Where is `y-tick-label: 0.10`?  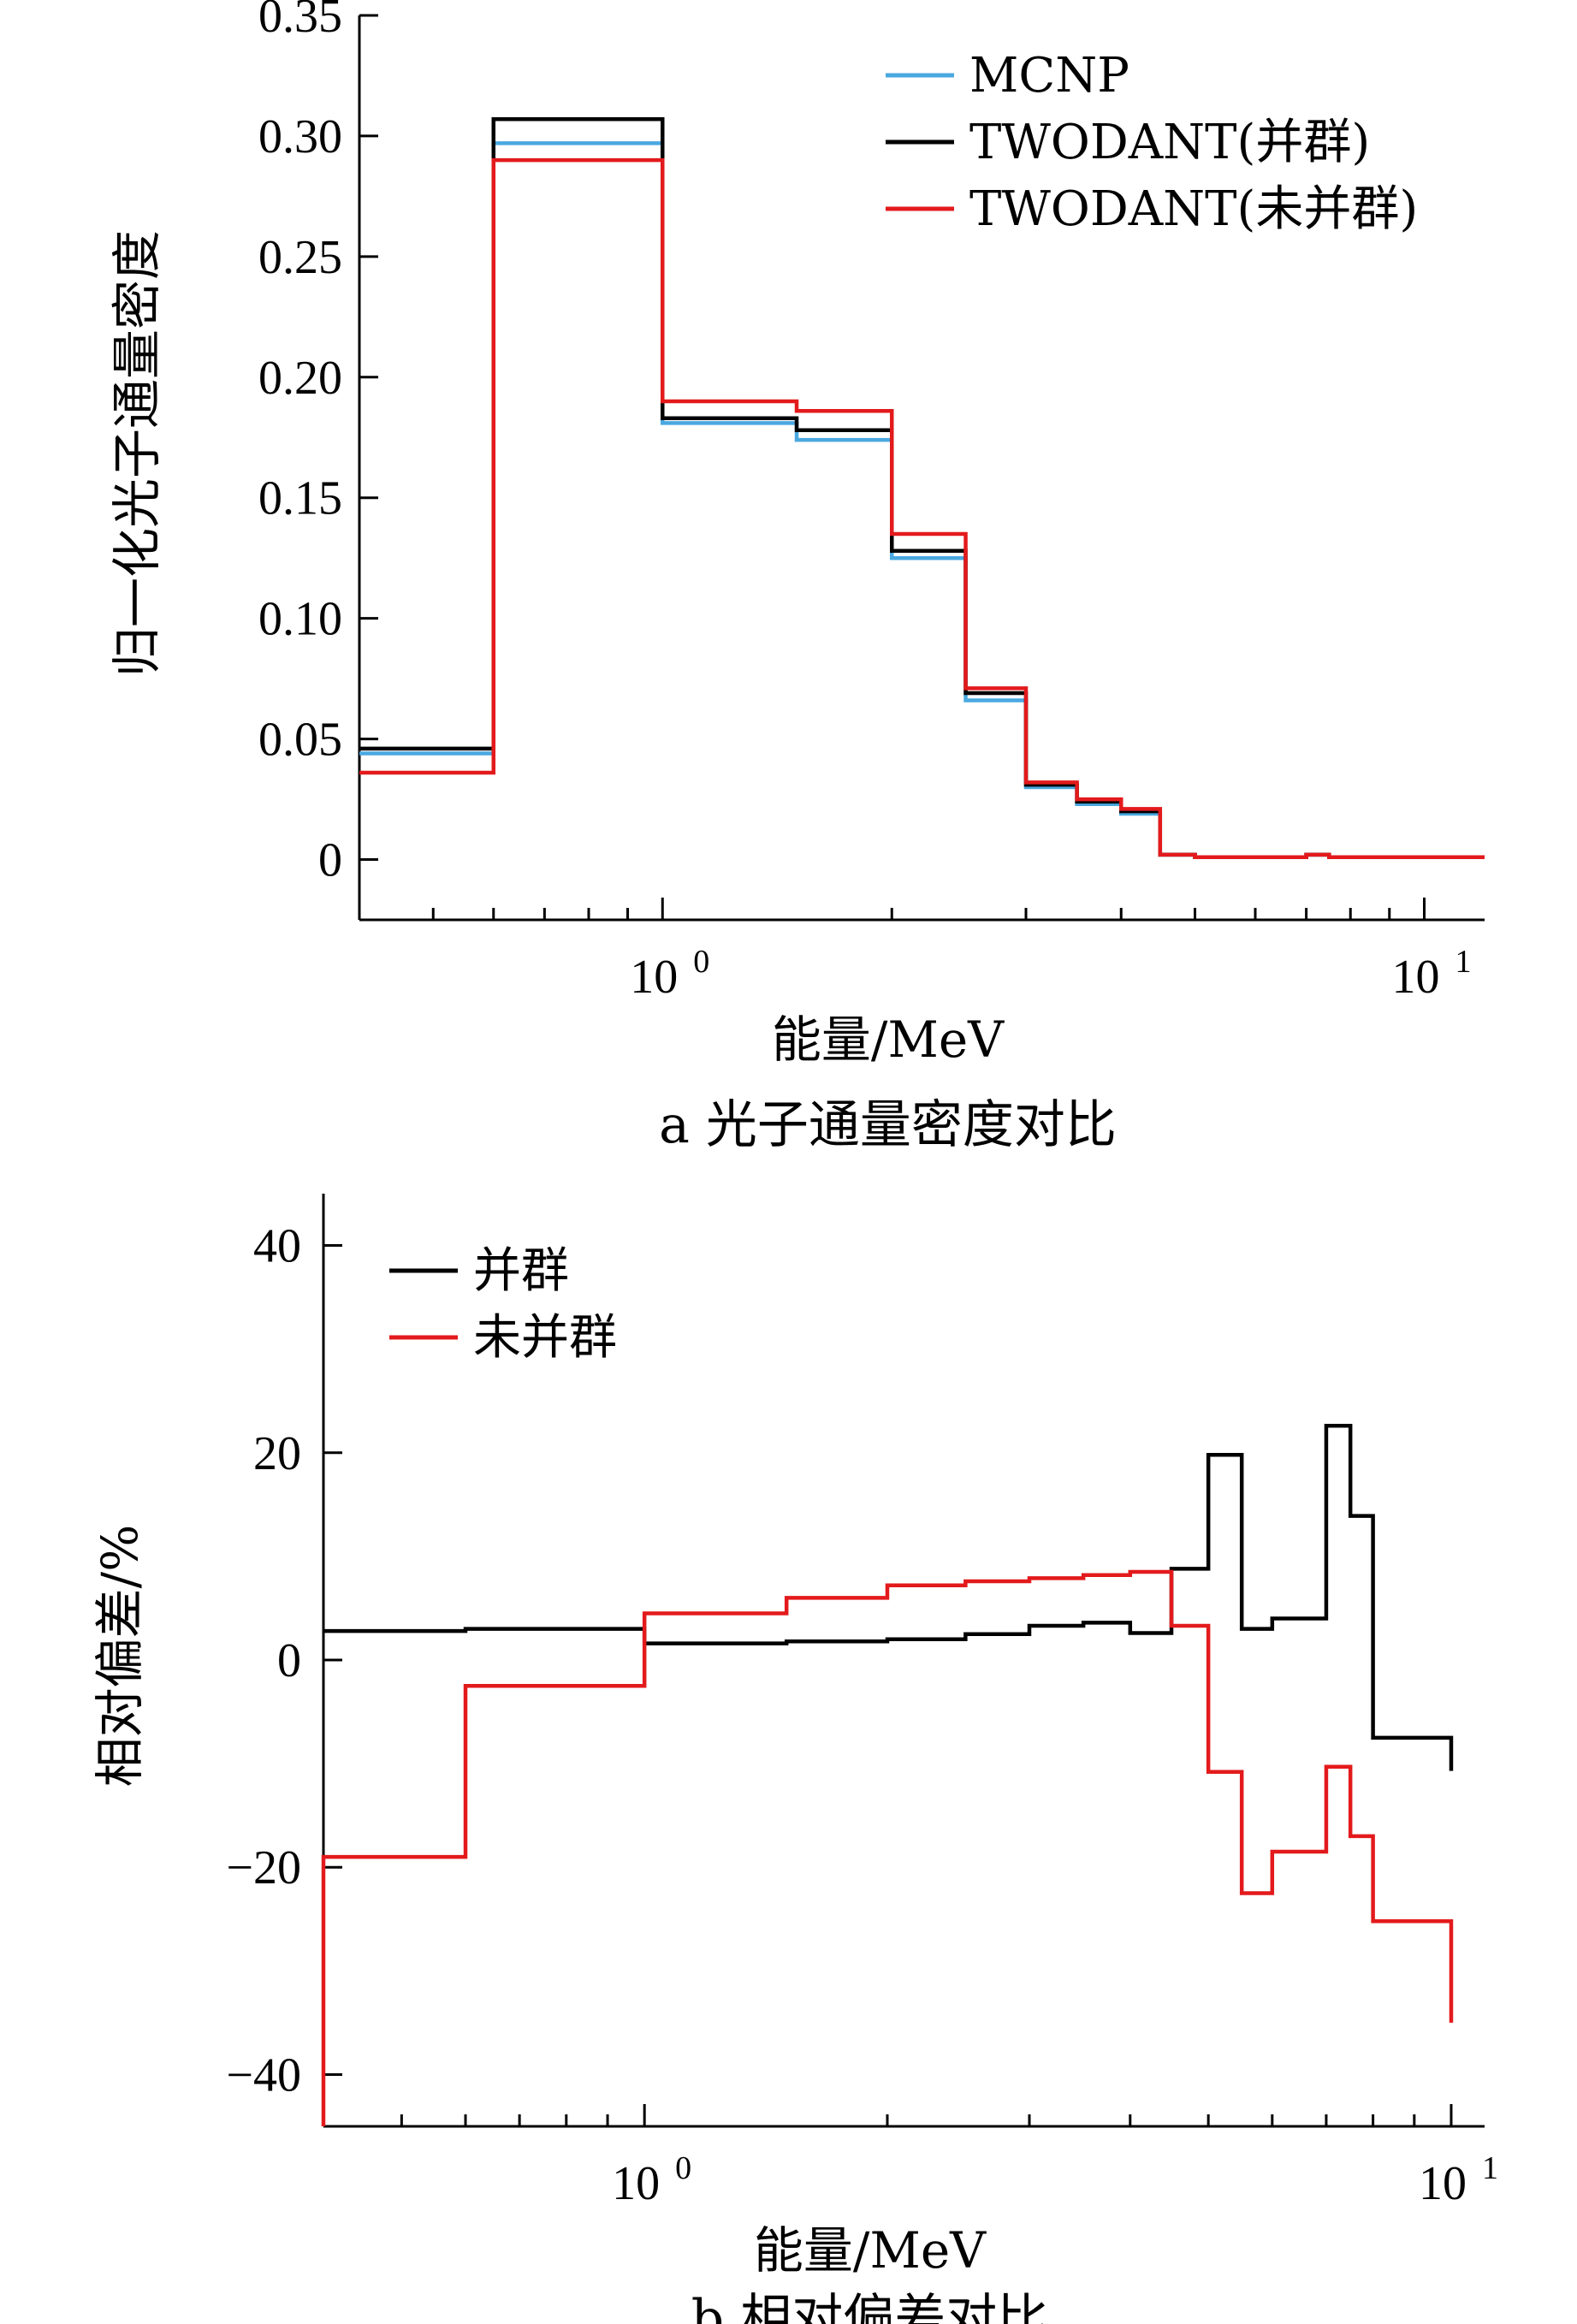
y-tick-label: 0.10 is located at coordinates (300, 620).